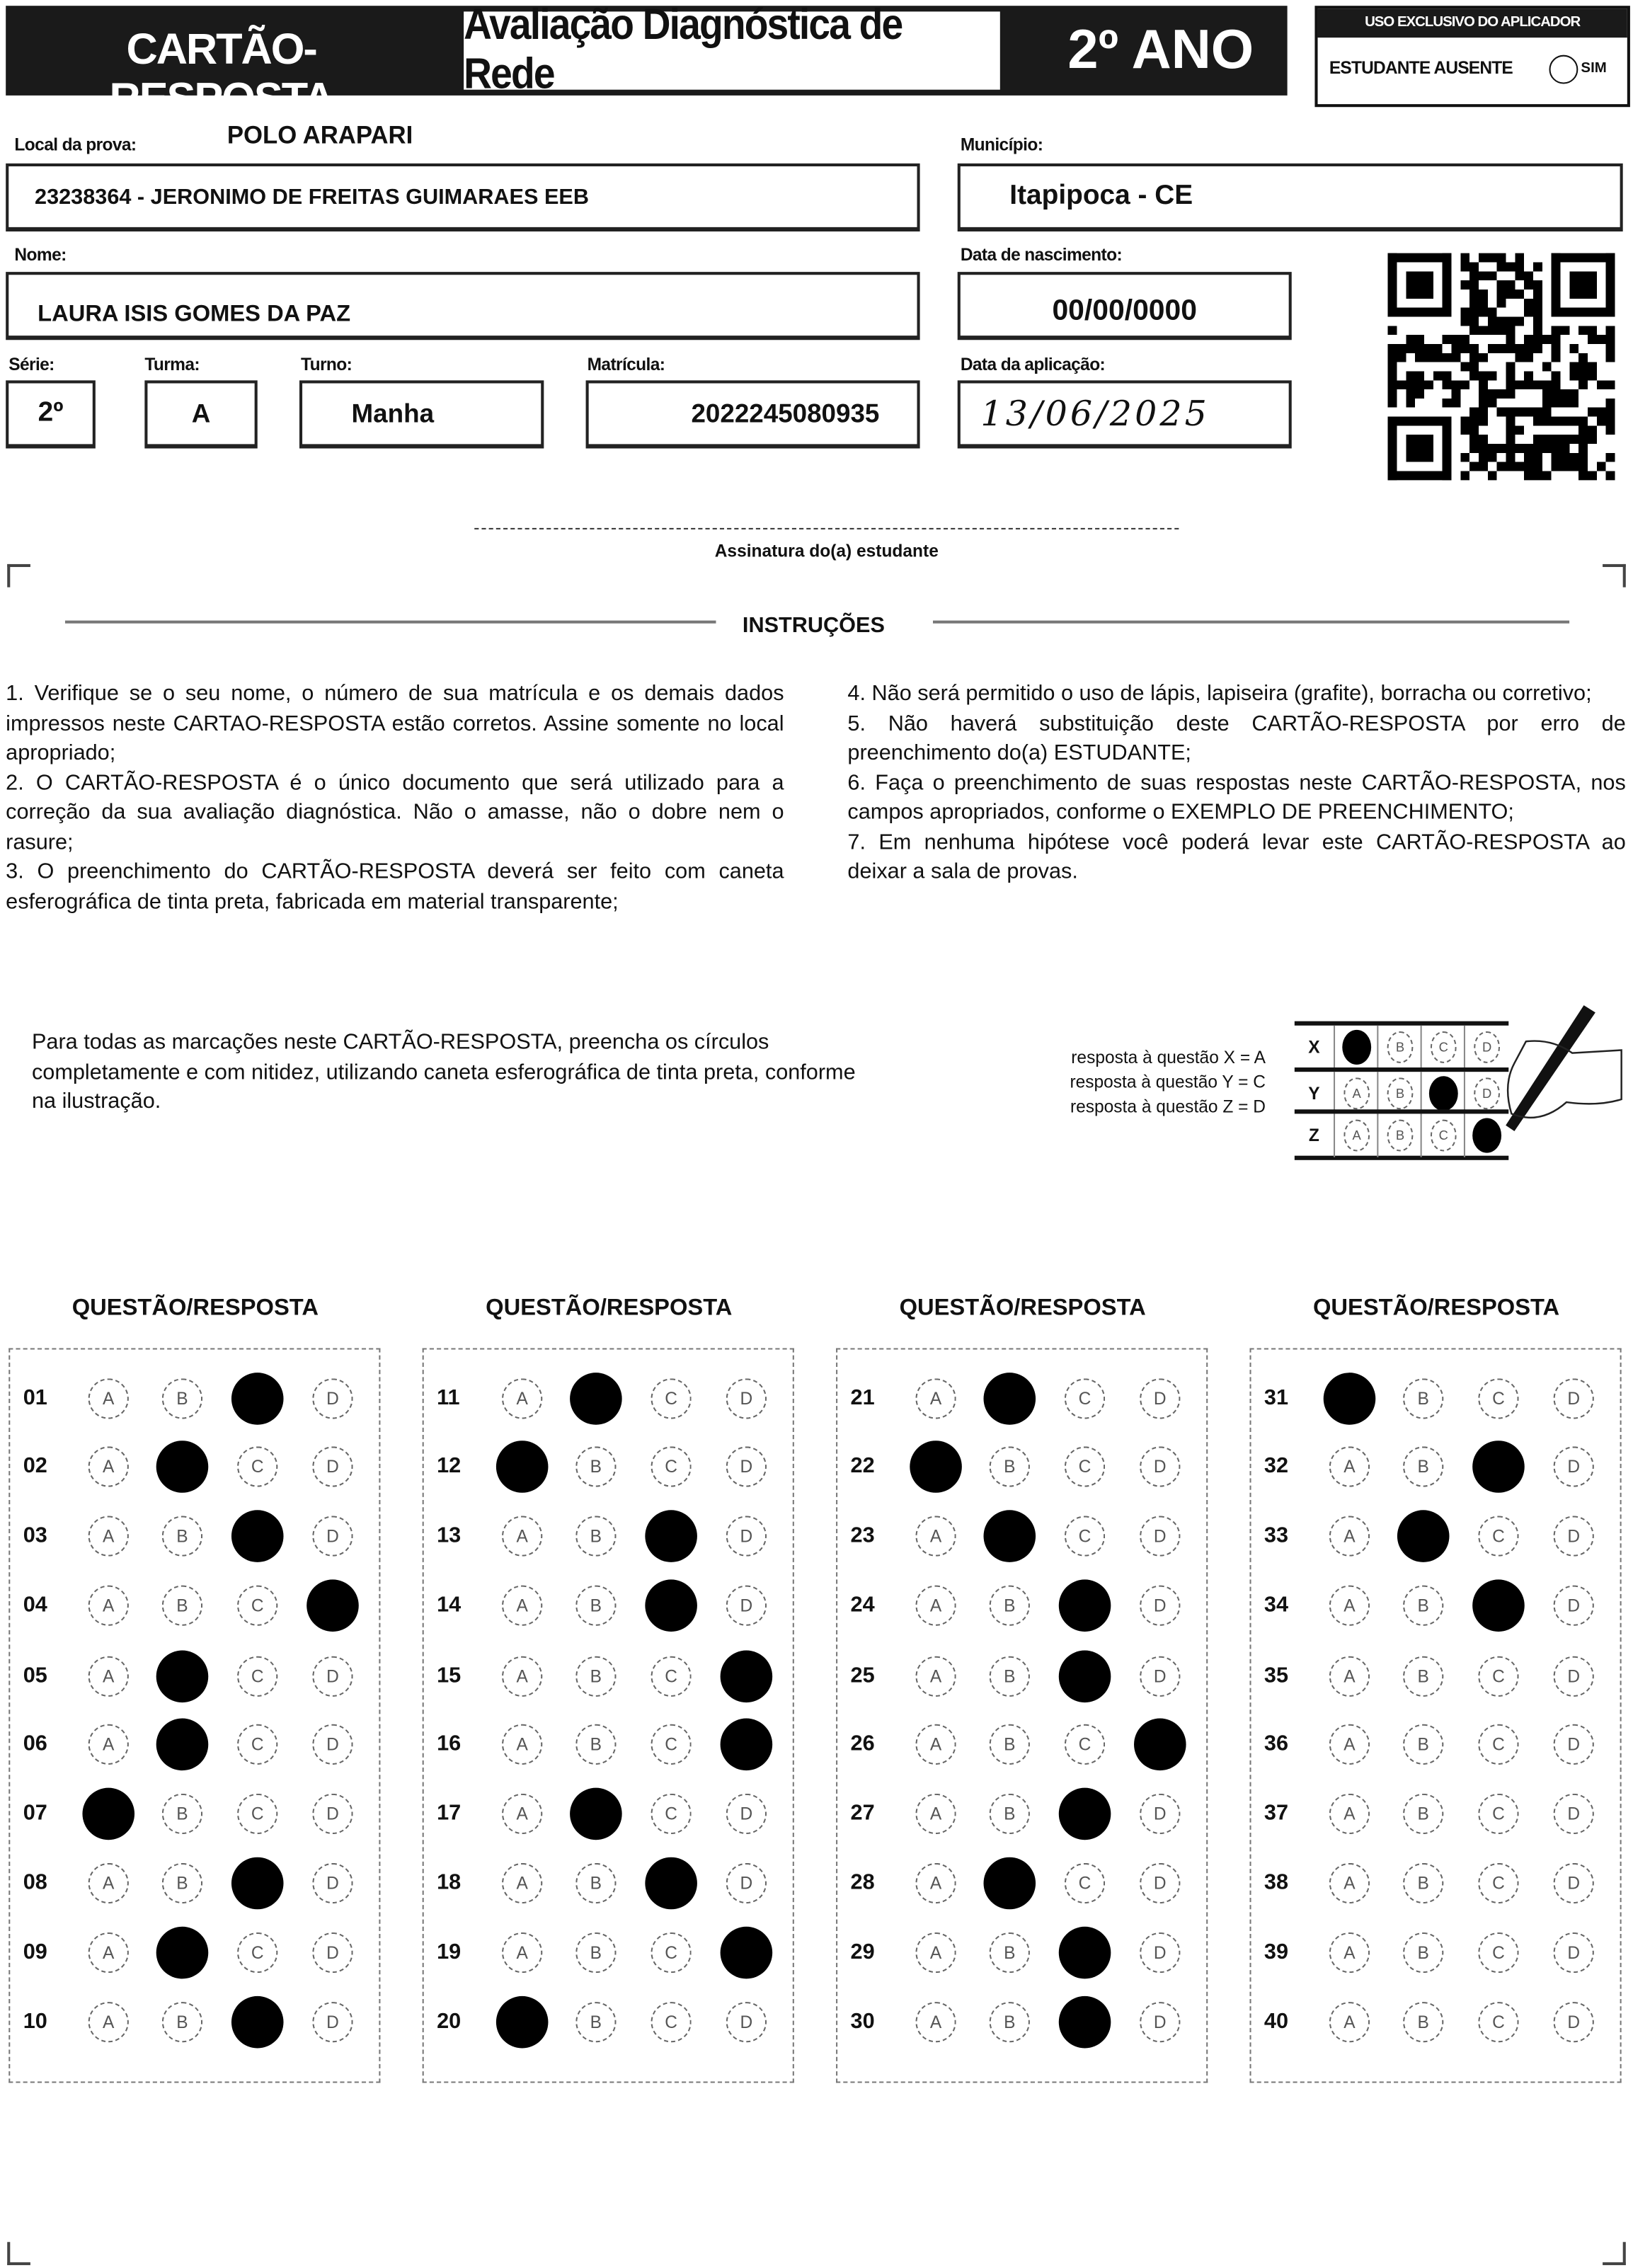 The image size is (1633, 2268). What do you see at coordinates (827, 528) in the screenshot?
I see `signature-line` at bounding box center [827, 528].